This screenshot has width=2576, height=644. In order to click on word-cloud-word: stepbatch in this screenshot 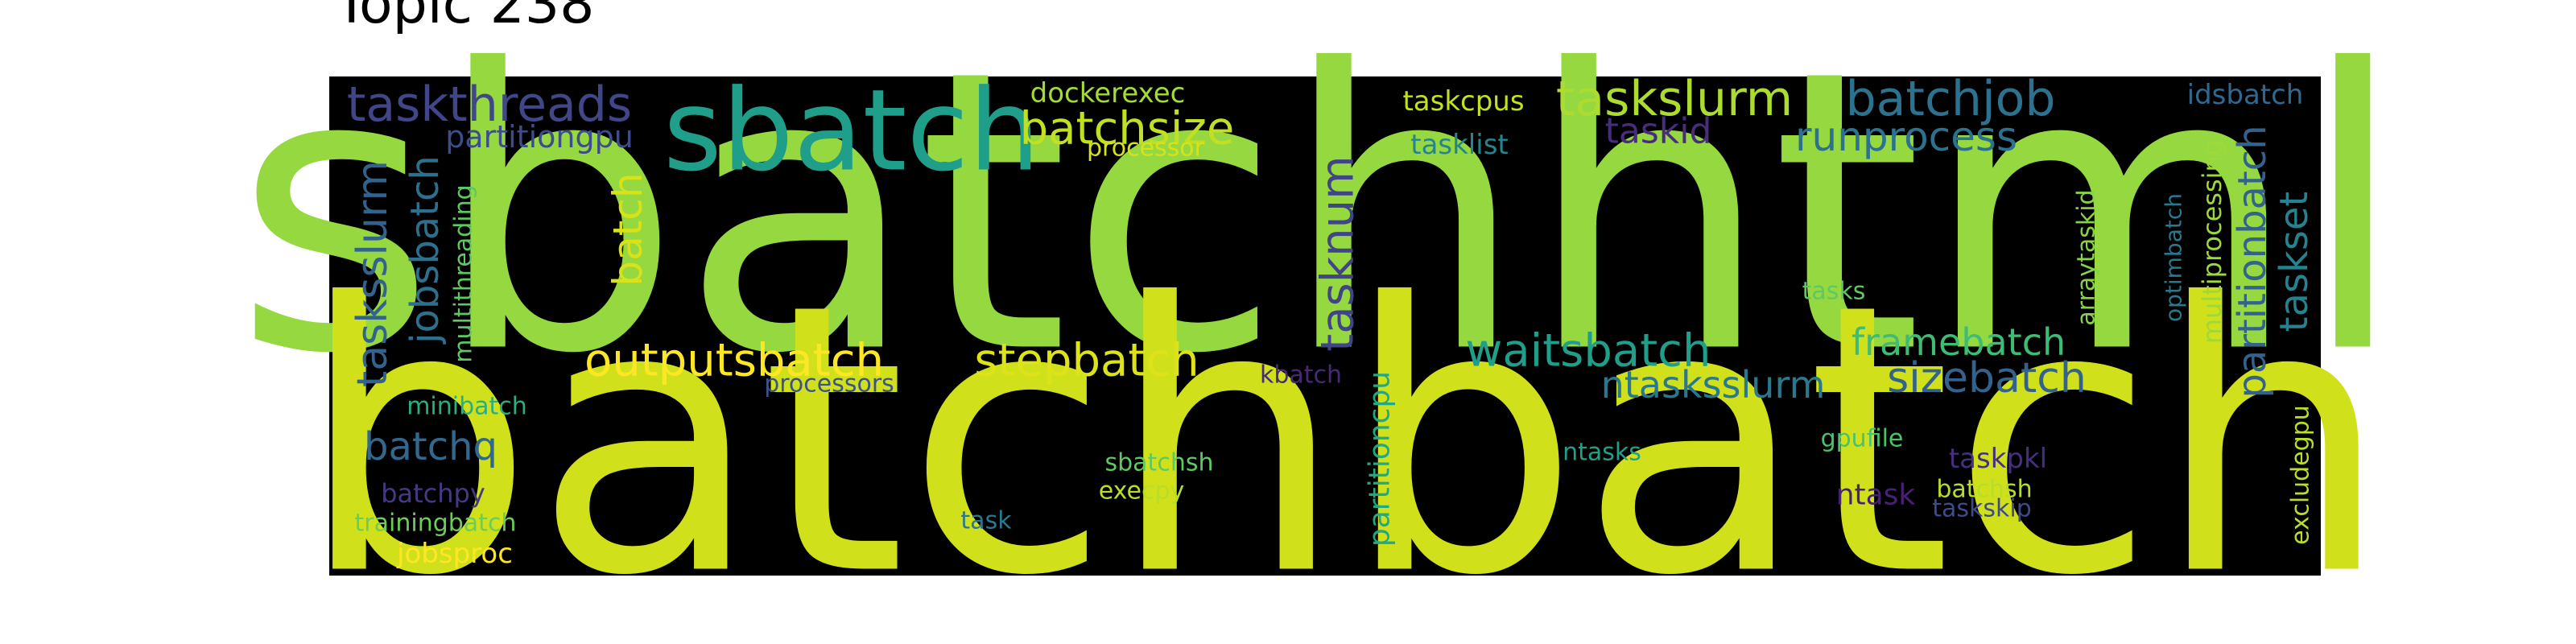, I will do `click(1086, 361)`.